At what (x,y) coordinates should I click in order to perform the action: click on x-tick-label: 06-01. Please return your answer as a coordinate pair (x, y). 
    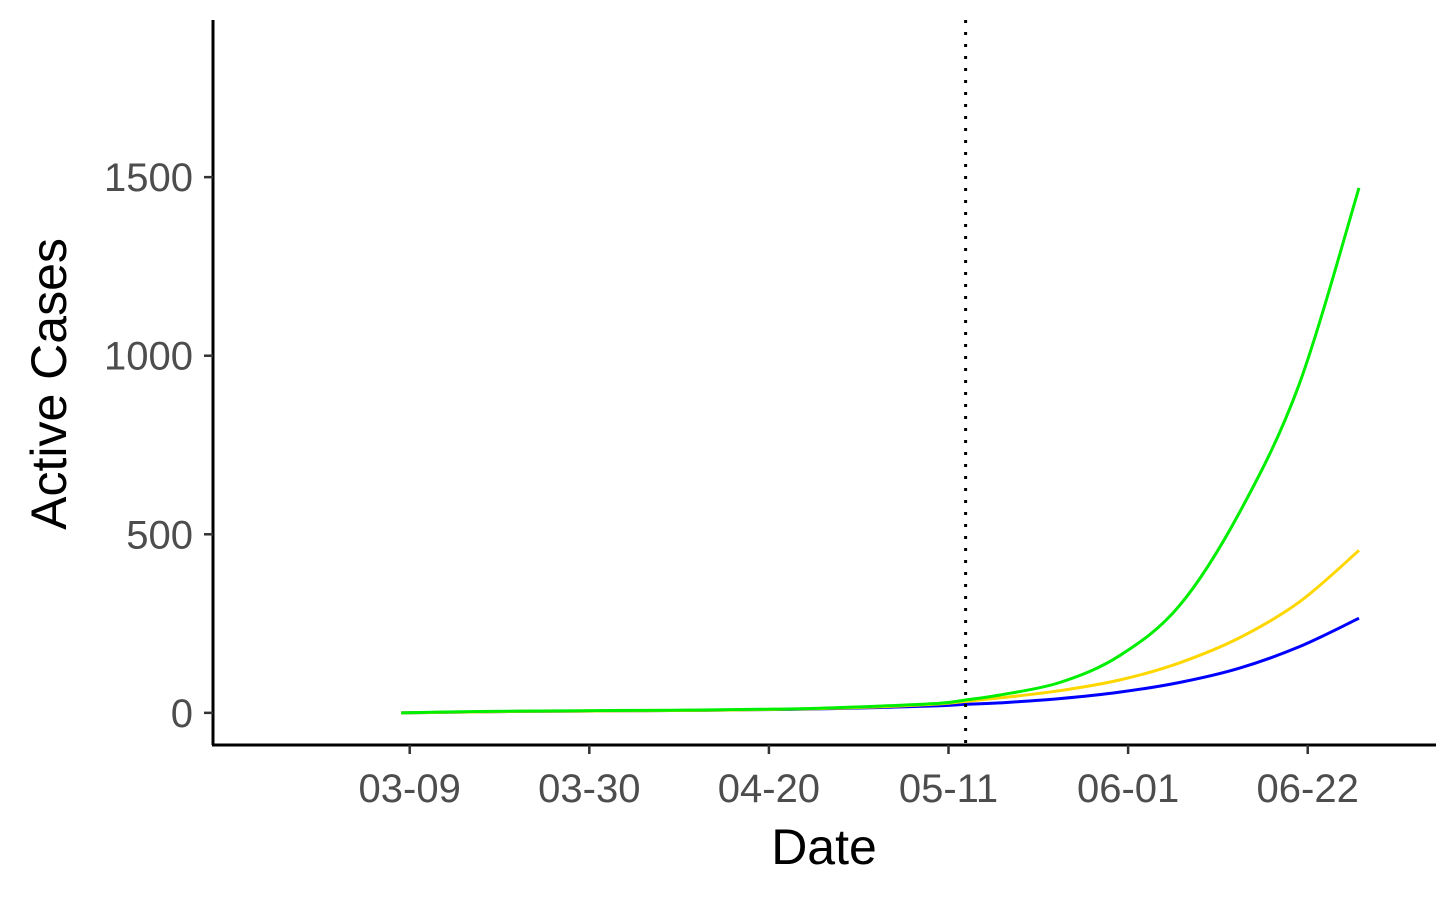
    Looking at the image, I should click on (1128, 789).